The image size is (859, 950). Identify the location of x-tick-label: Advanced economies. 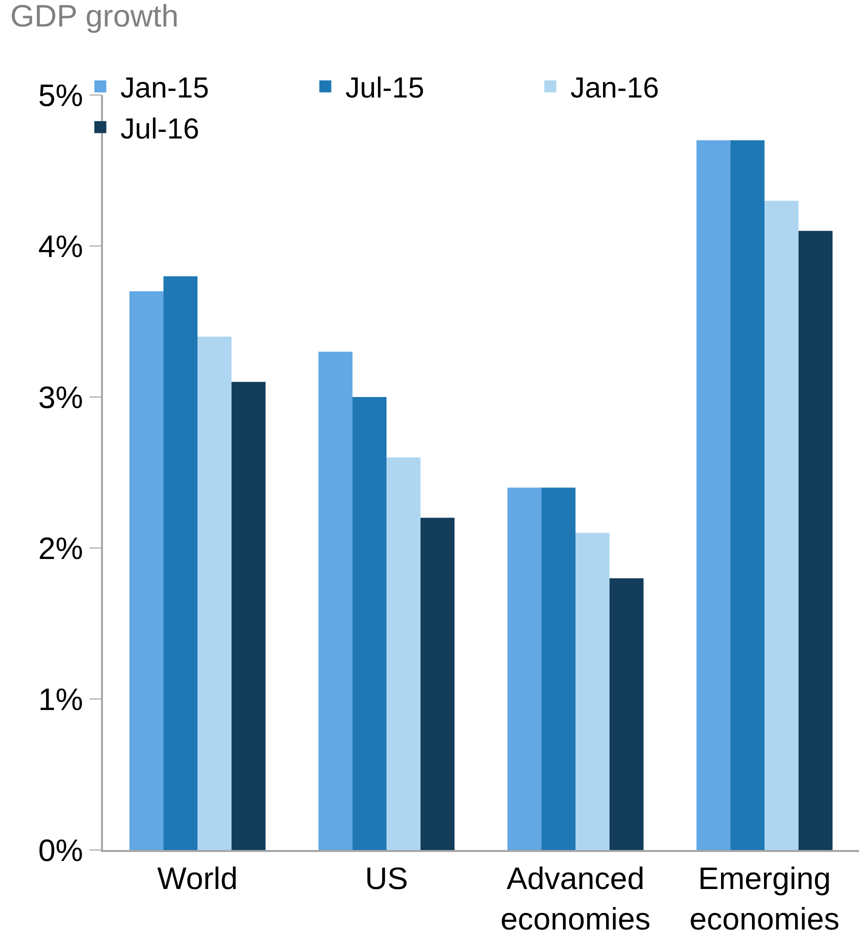
(575, 898).